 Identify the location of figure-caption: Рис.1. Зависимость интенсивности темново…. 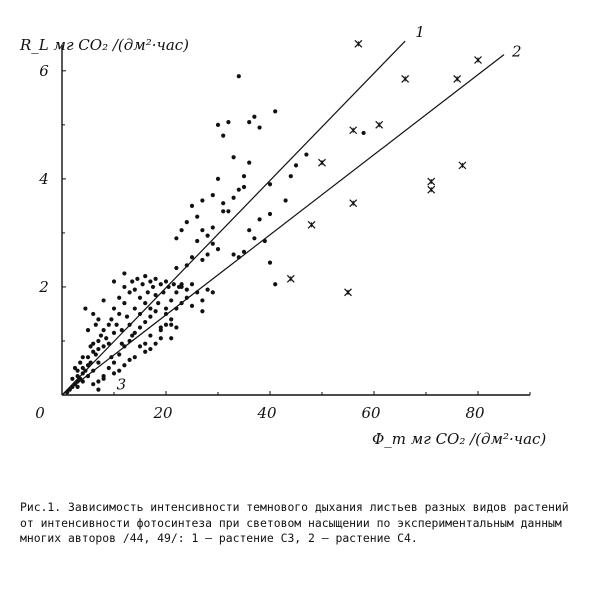
(294, 522).